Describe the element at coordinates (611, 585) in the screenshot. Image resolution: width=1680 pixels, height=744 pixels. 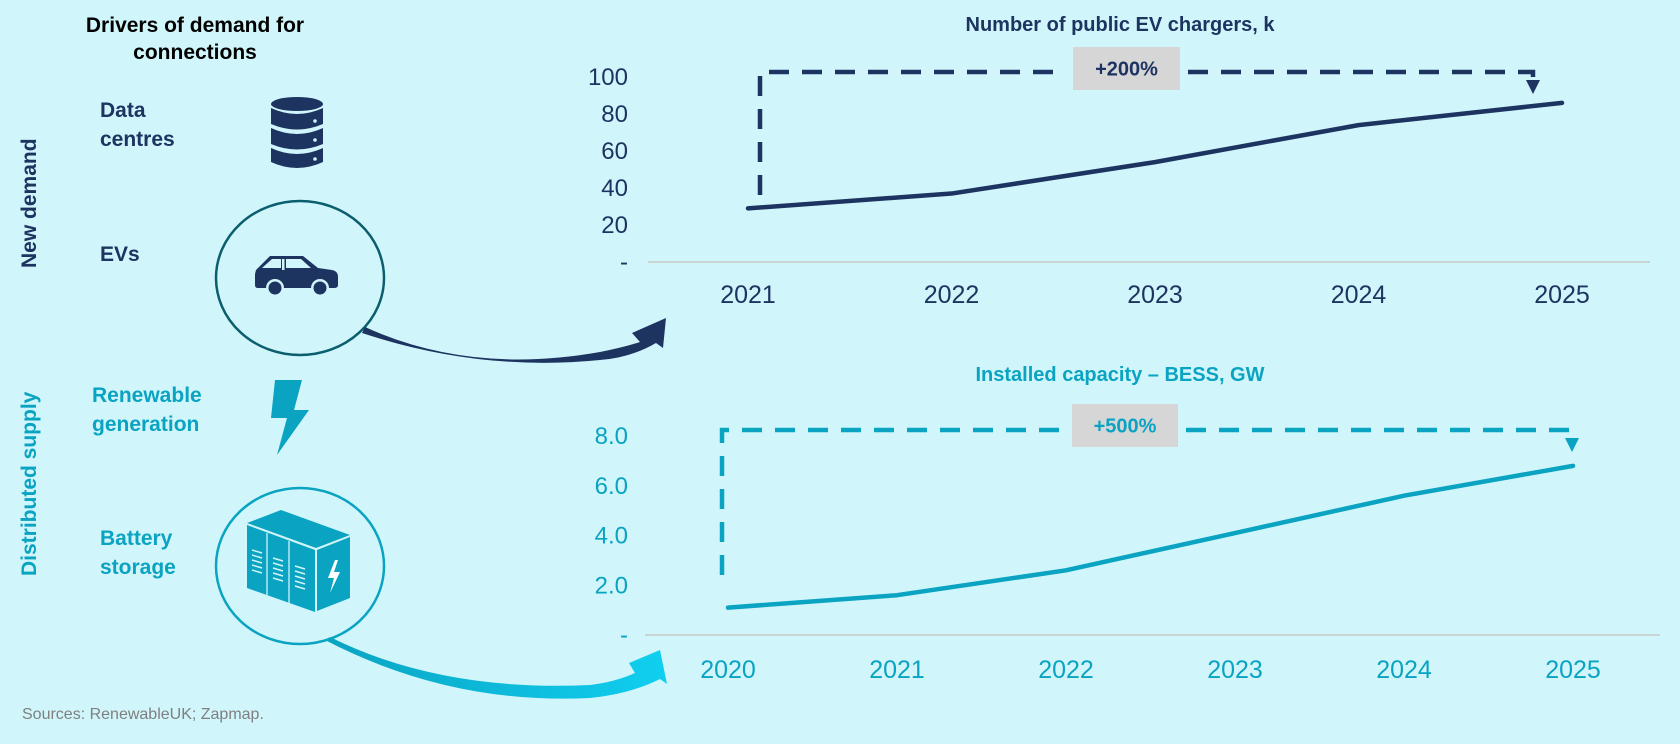
I see `y-tick-label: 2.0` at that location.